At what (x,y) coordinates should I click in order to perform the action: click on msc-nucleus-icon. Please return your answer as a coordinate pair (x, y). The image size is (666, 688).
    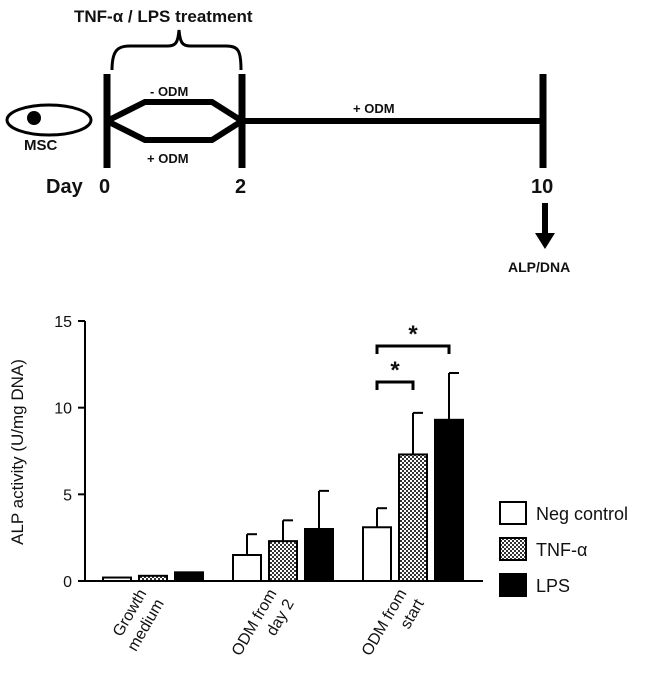
    Looking at the image, I should click on (34, 118).